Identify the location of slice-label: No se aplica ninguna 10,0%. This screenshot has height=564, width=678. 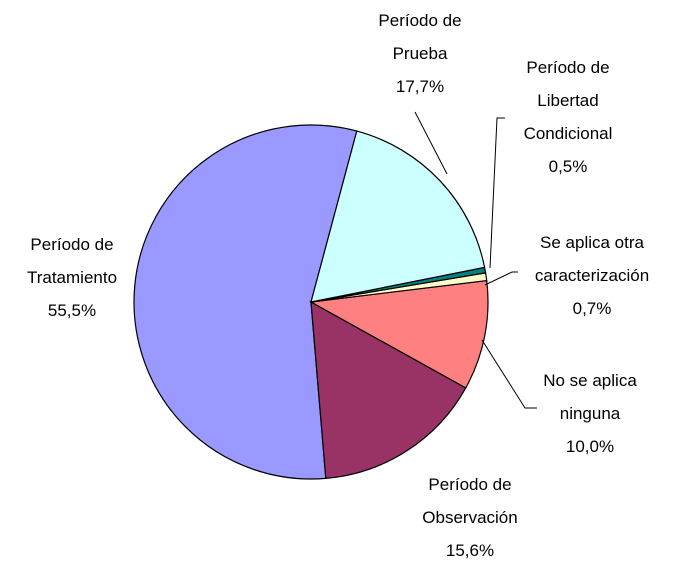
(590, 413).